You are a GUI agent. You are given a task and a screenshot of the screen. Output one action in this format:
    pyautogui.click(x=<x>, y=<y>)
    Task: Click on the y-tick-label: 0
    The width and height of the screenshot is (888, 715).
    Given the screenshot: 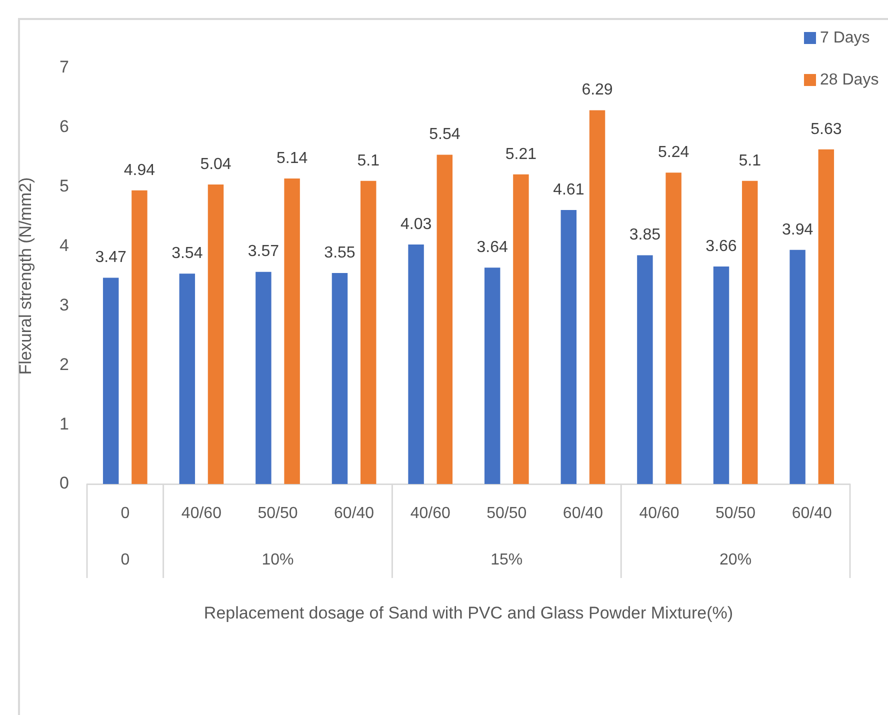 What is the action you would take?
    pyautogui.click(x=64, y=483)
    